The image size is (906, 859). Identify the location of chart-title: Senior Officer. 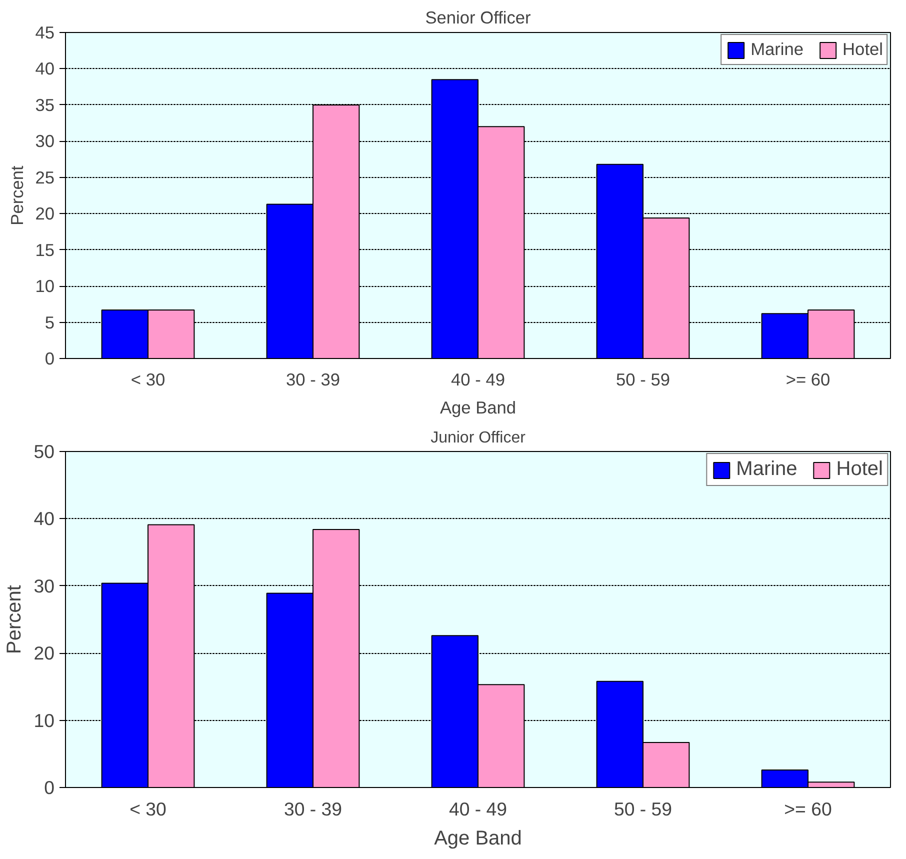
(478, 18).